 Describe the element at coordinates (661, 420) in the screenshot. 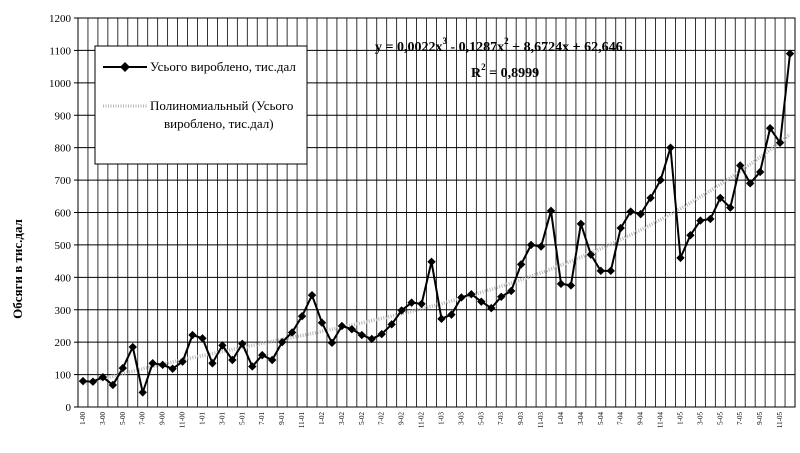

I see `x-tick-label: 11-04` at that location.